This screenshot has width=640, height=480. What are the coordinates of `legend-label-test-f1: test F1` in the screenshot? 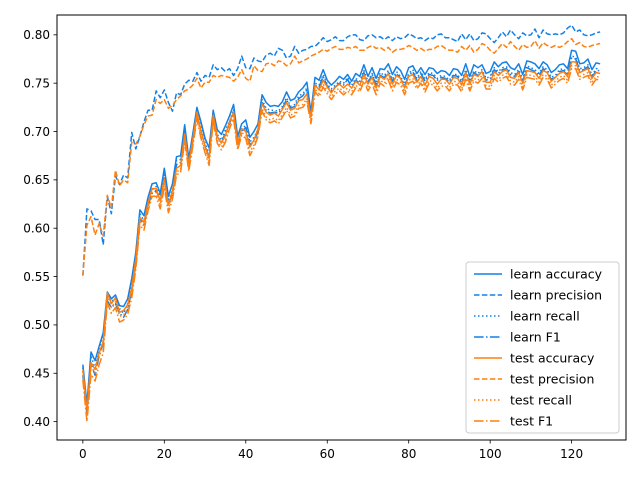 It's located at (531, 421).